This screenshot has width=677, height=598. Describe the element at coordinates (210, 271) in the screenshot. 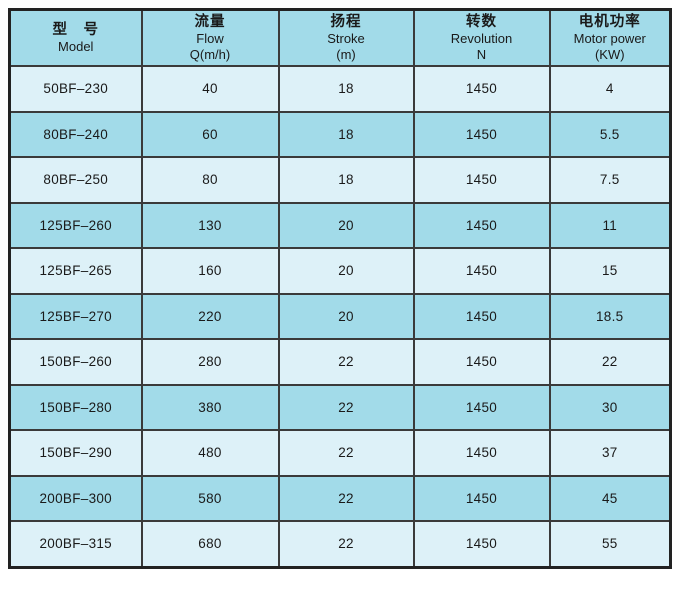

I see `cell-flow: 160` at that location.